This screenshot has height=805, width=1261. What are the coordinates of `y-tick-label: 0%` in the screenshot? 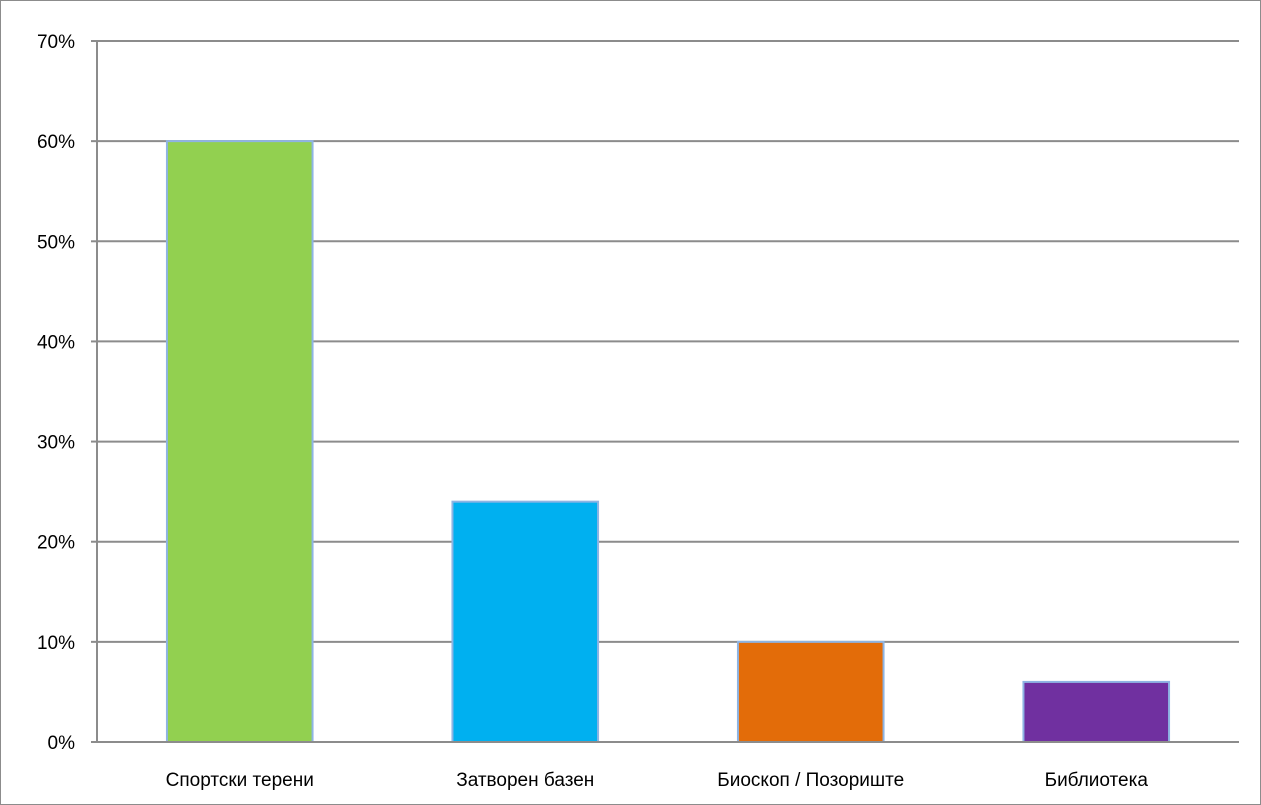 It's located at (62, 743).